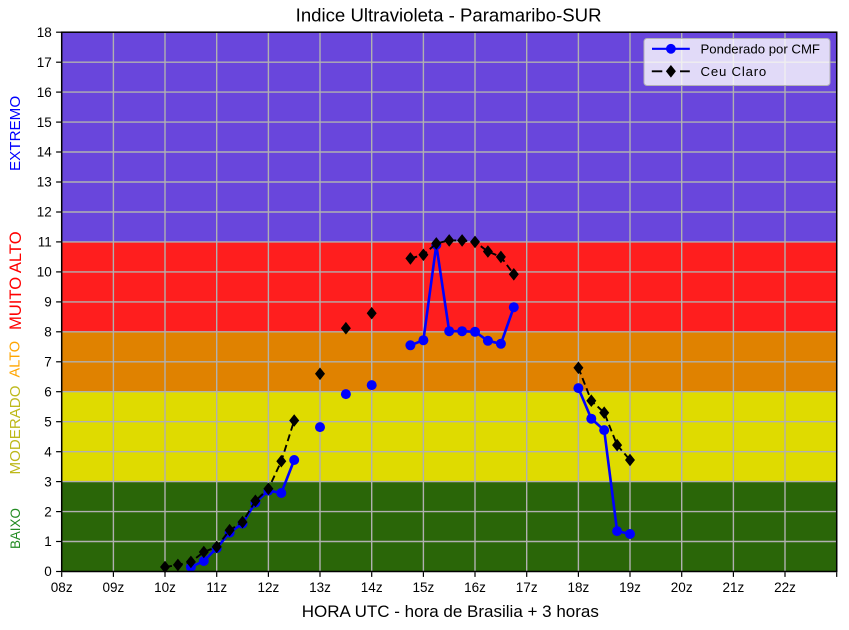  Describe the element at coordinates (785, 587) in the screenshot. I see `svg-text: 22z` at that location.